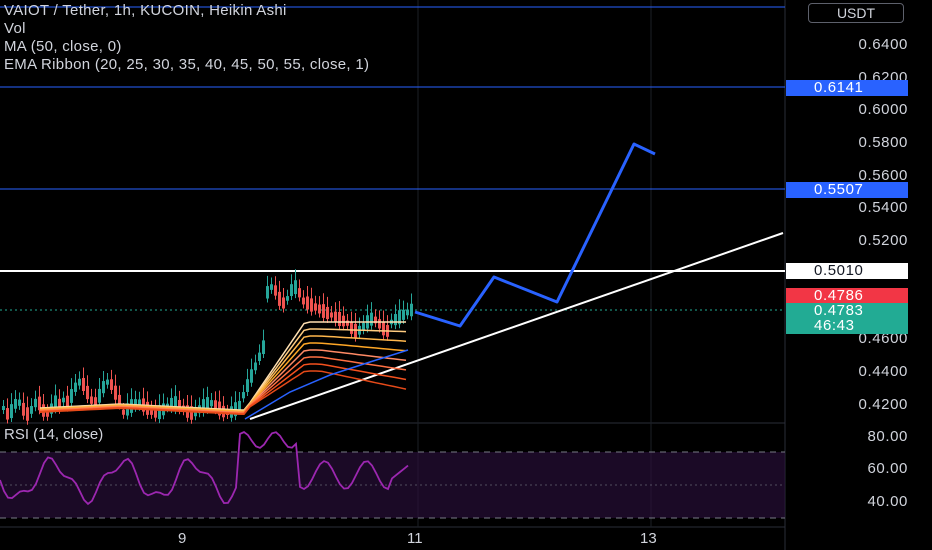  I want to click on currency-button: USDT, so click(856, 13).